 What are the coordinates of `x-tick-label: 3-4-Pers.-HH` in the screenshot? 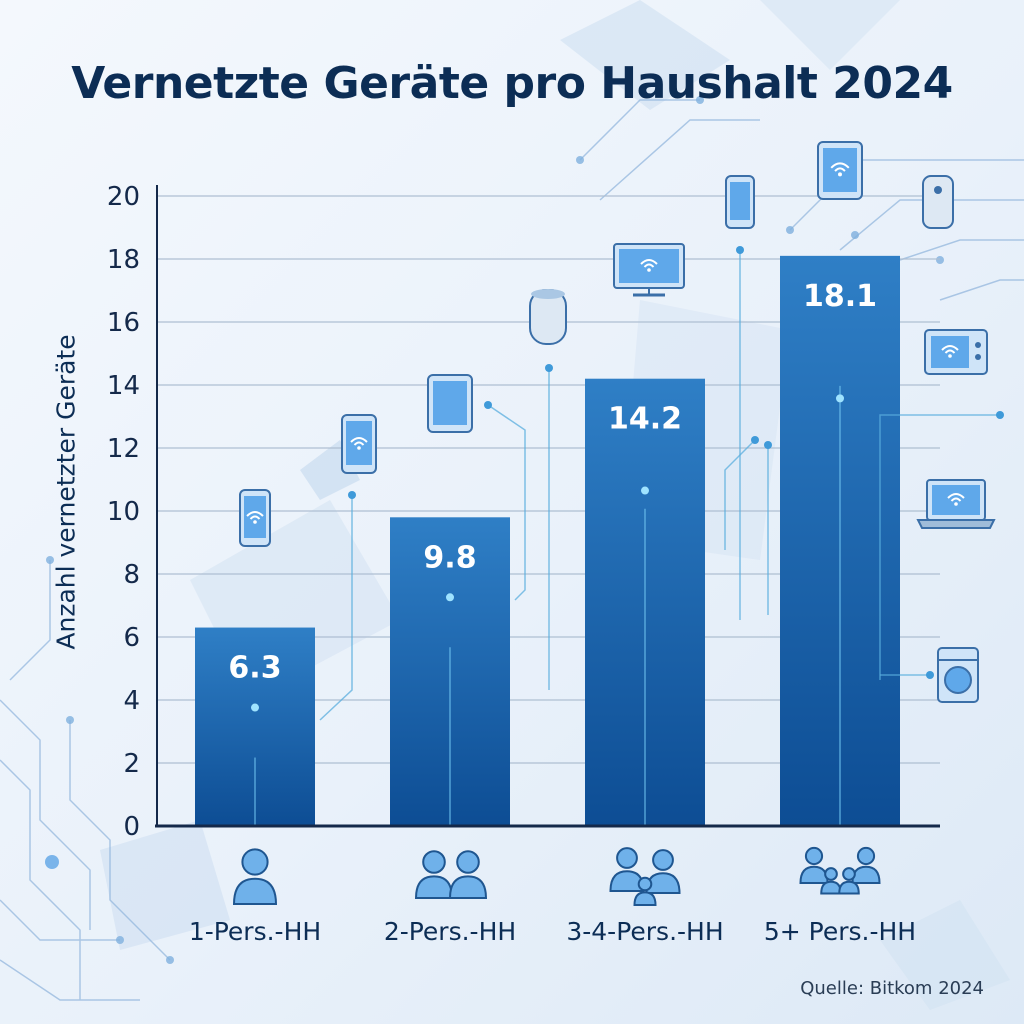 It's located at (644, 931).